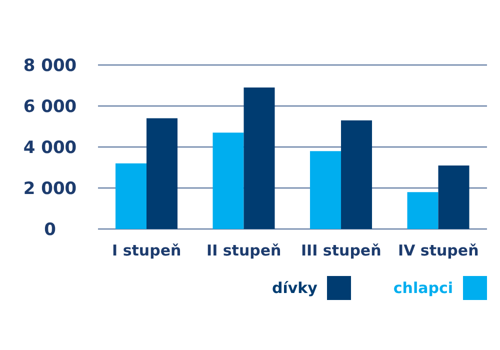  Describe the element at coordinates (438, 251) in the screenshot. I see `x-tick-label: IV stupeň` at that location.